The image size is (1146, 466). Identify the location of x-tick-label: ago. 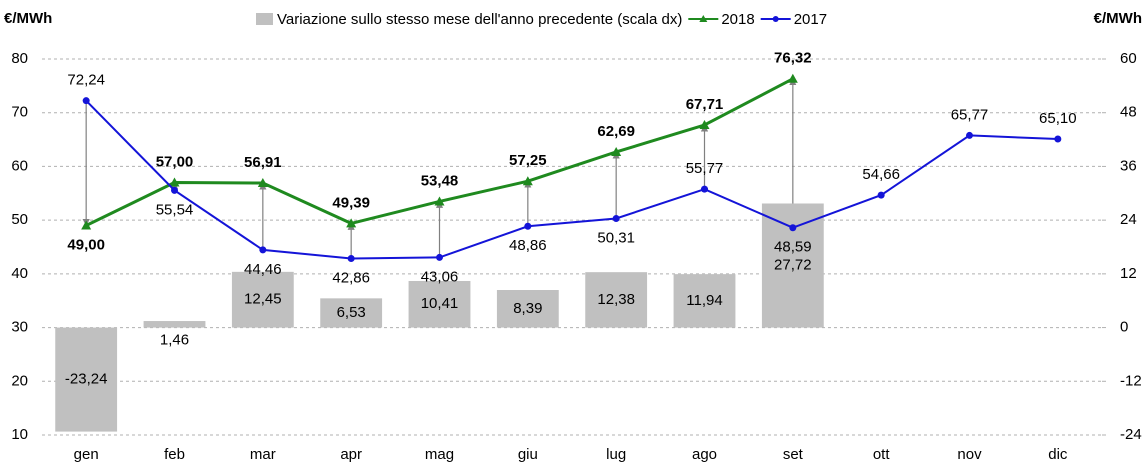
(704, 454).